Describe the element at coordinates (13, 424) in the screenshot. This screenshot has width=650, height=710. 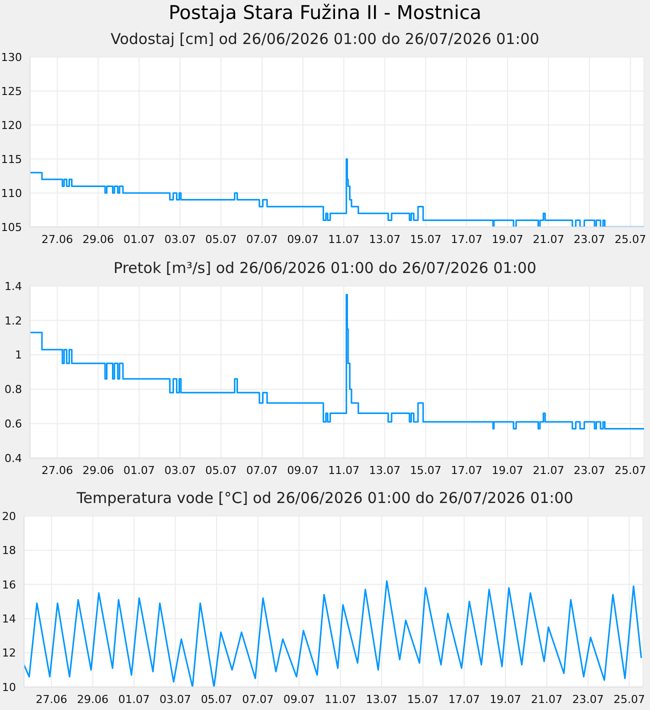
I see `y-tick-label: 0.6` at that location.